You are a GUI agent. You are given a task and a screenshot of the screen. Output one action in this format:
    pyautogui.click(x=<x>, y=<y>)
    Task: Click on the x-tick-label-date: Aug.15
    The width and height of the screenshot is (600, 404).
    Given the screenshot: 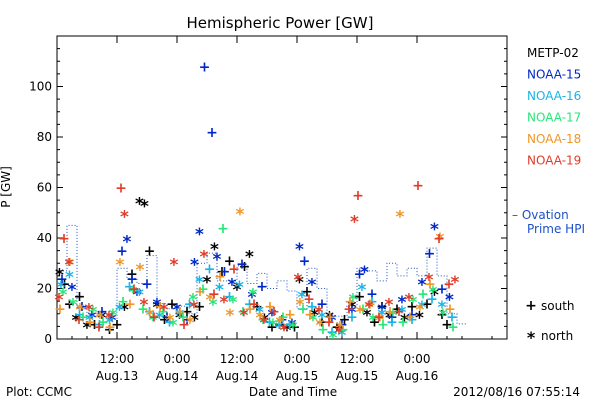 What is the action you would take?
    pyautogui.click(x=297, y=376)
    